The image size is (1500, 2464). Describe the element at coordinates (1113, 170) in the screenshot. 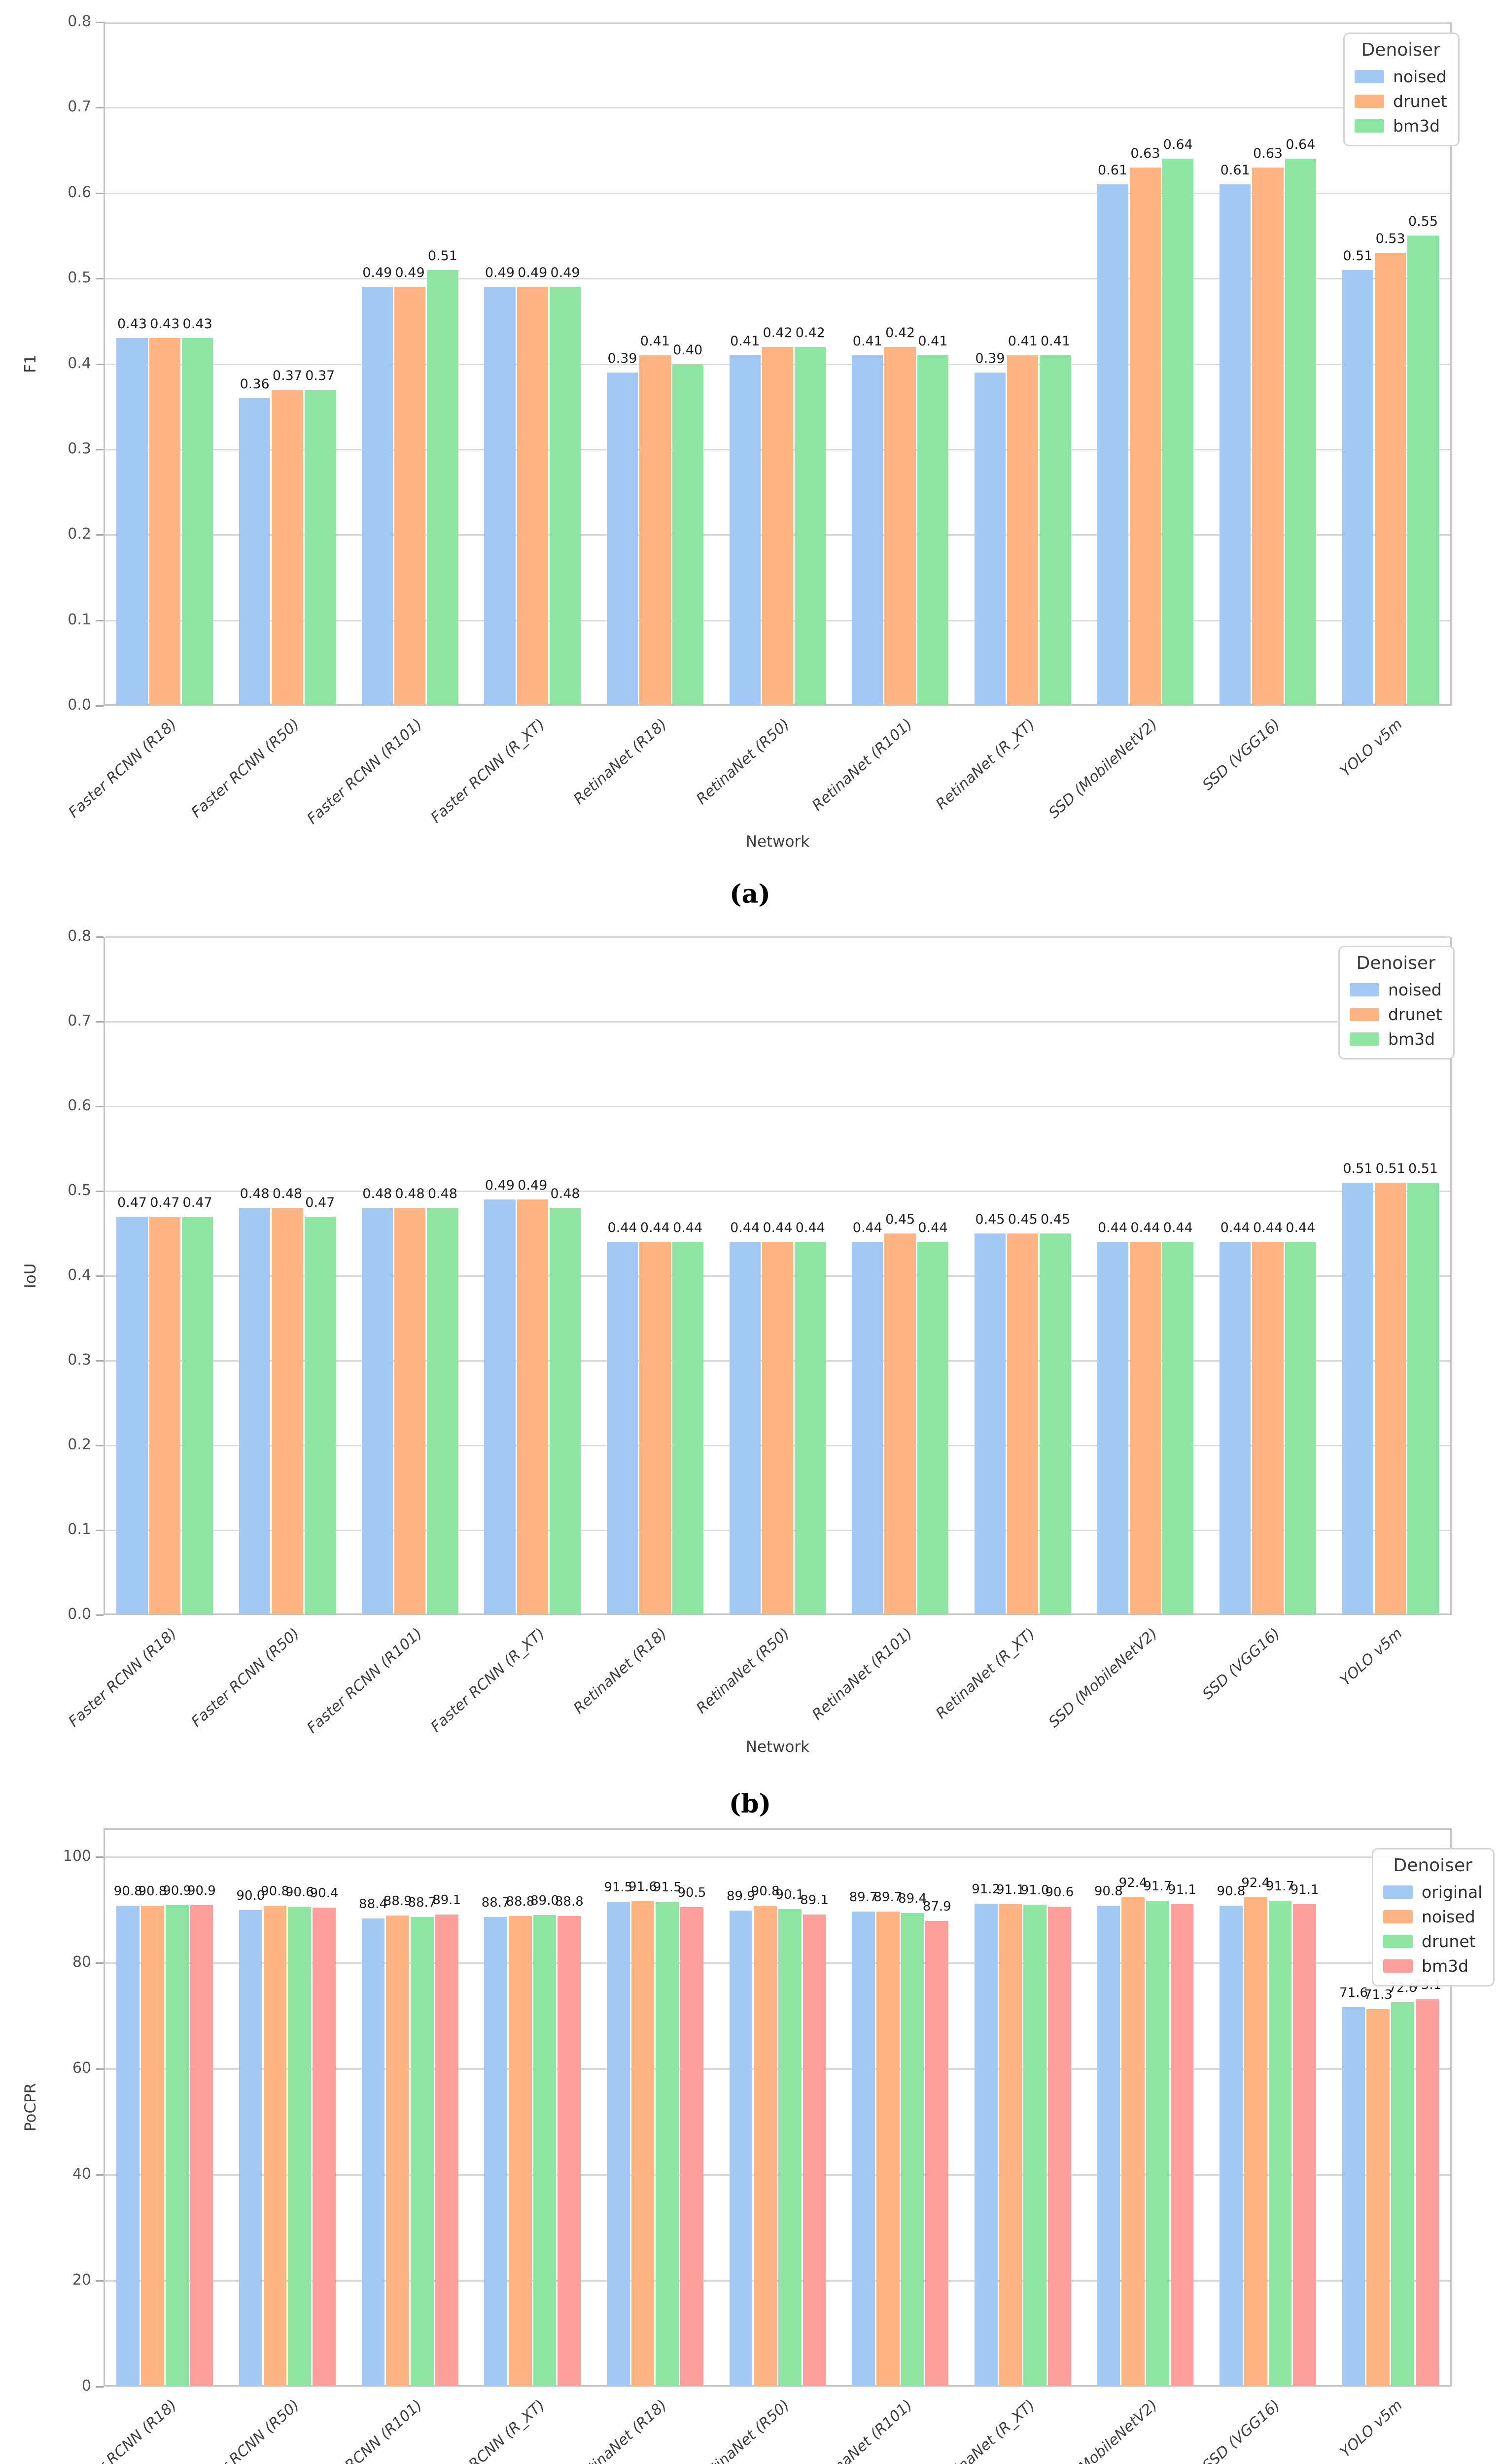

I see `bar-value-label: 0.61` at that location.